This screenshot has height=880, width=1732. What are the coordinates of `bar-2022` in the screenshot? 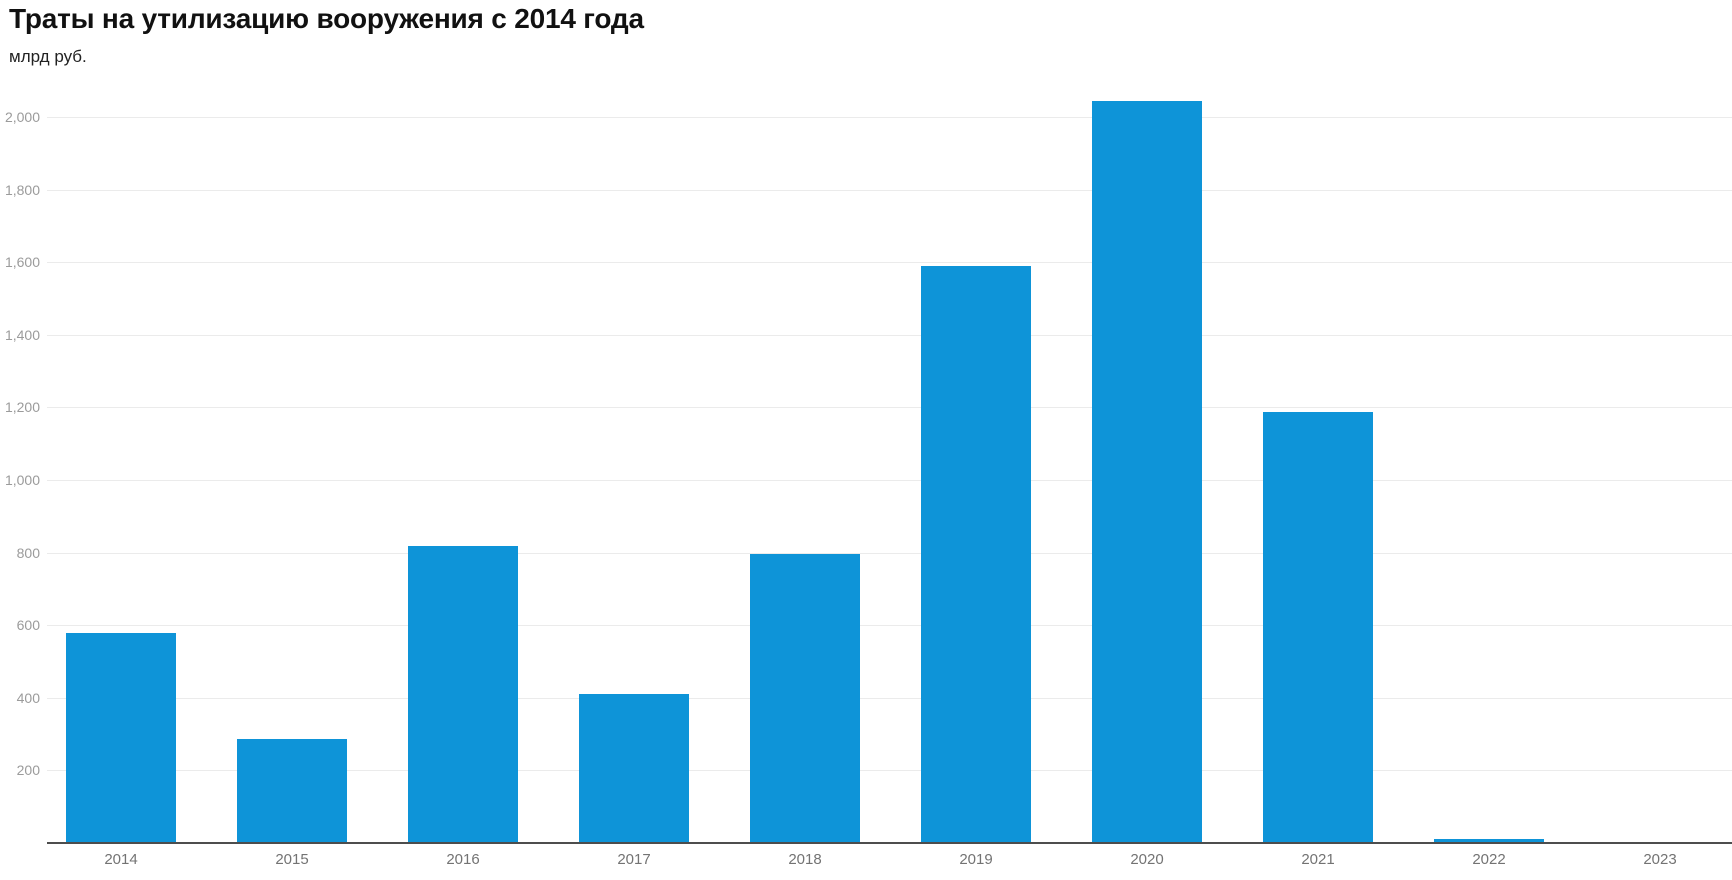 It's located at (1489, 841).